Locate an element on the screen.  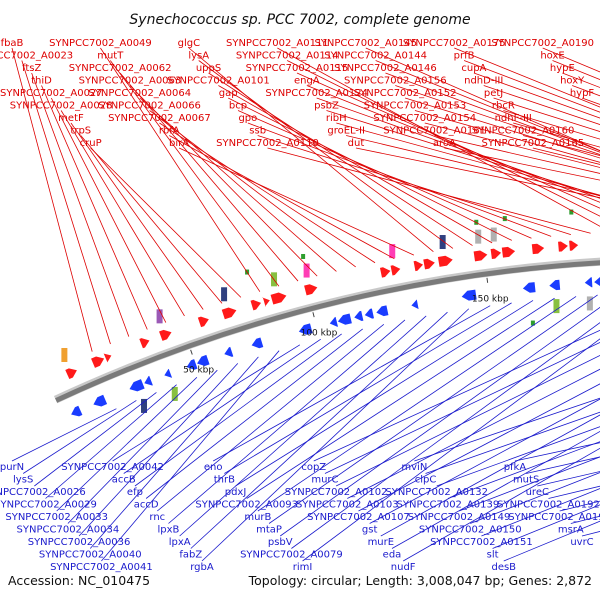
gene-label: SYNPCC7002_A0111 is located at coordinates (277, 43).